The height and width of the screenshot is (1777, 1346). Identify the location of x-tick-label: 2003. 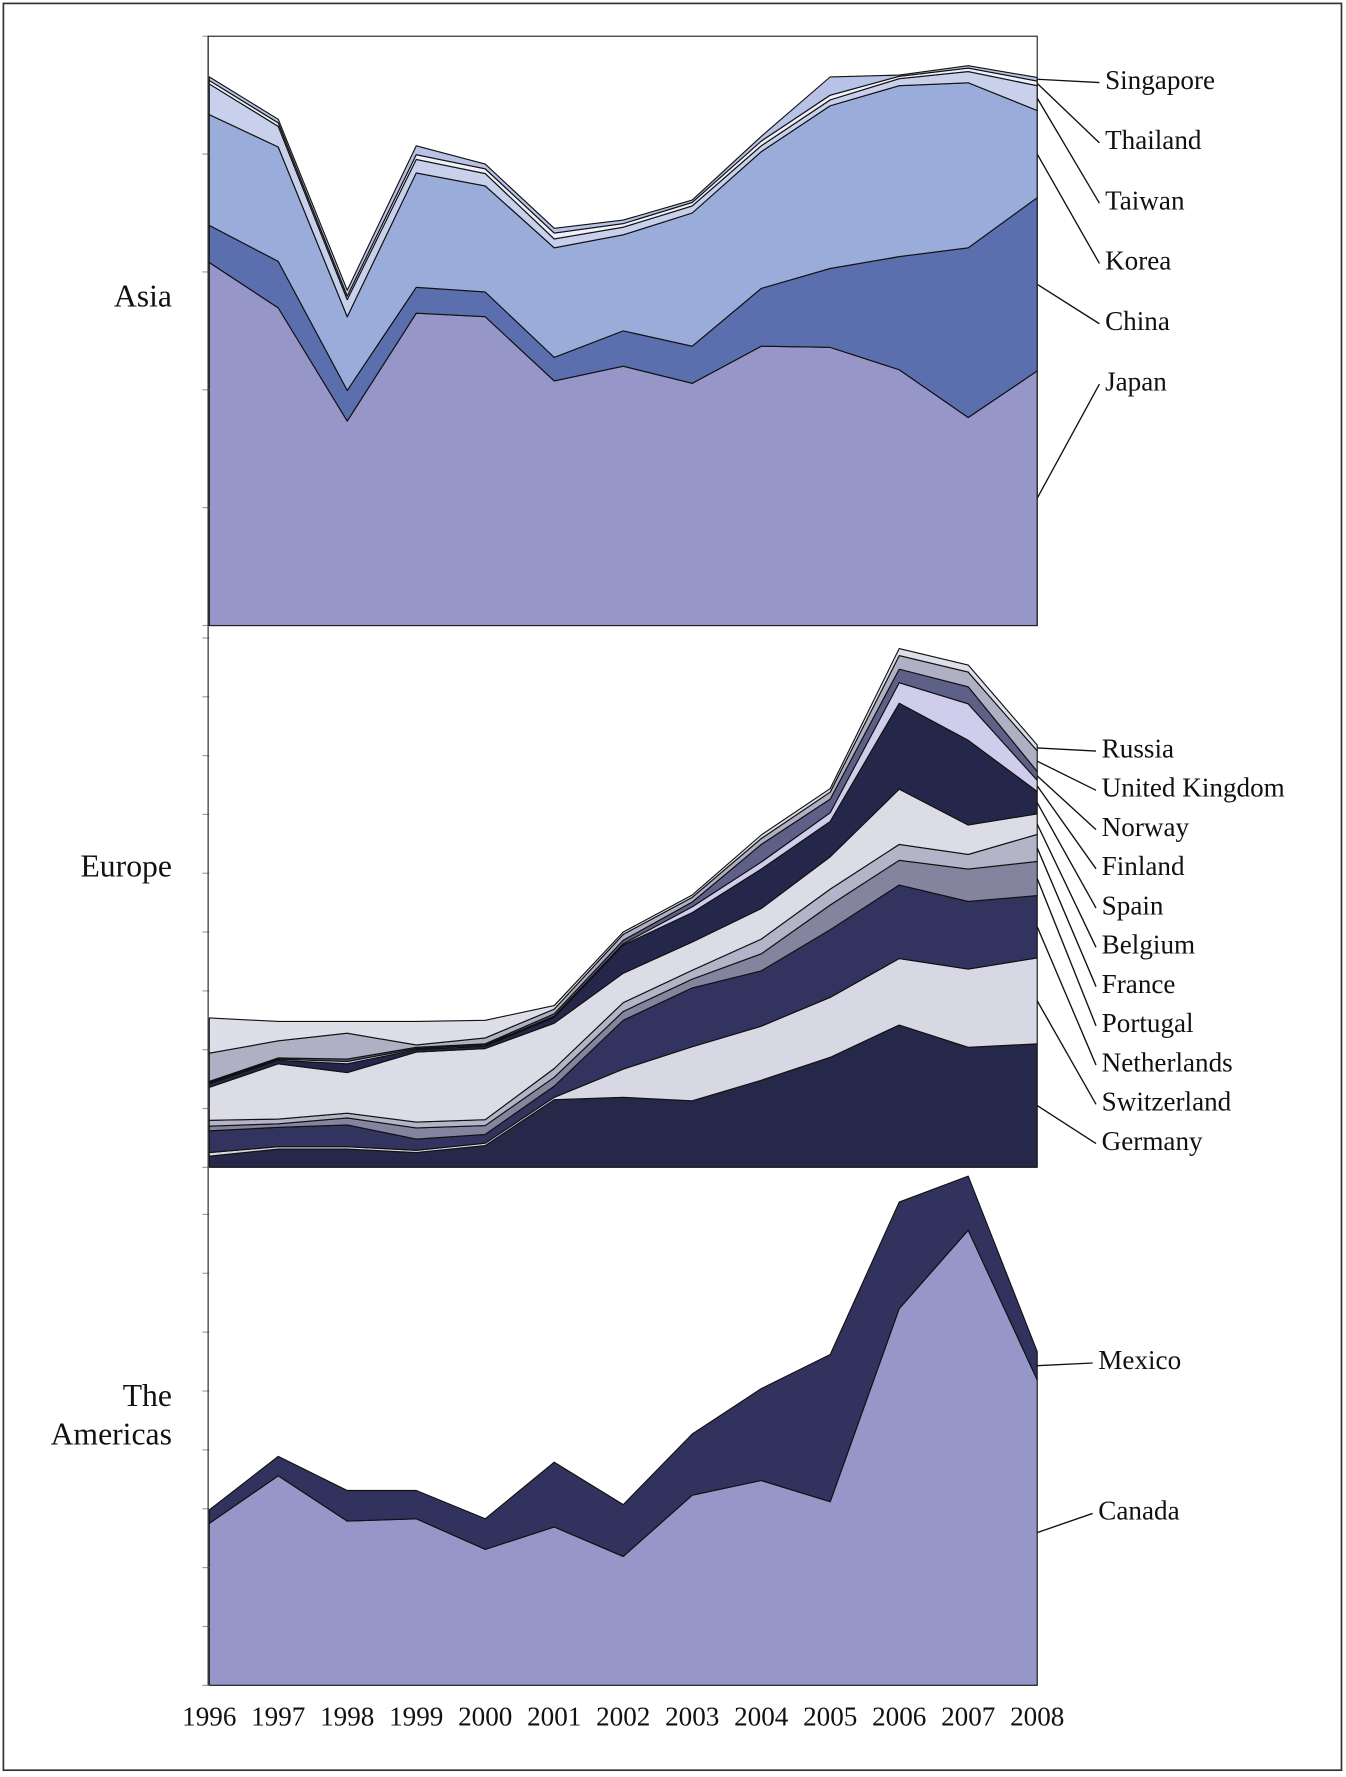
(692, 1717).